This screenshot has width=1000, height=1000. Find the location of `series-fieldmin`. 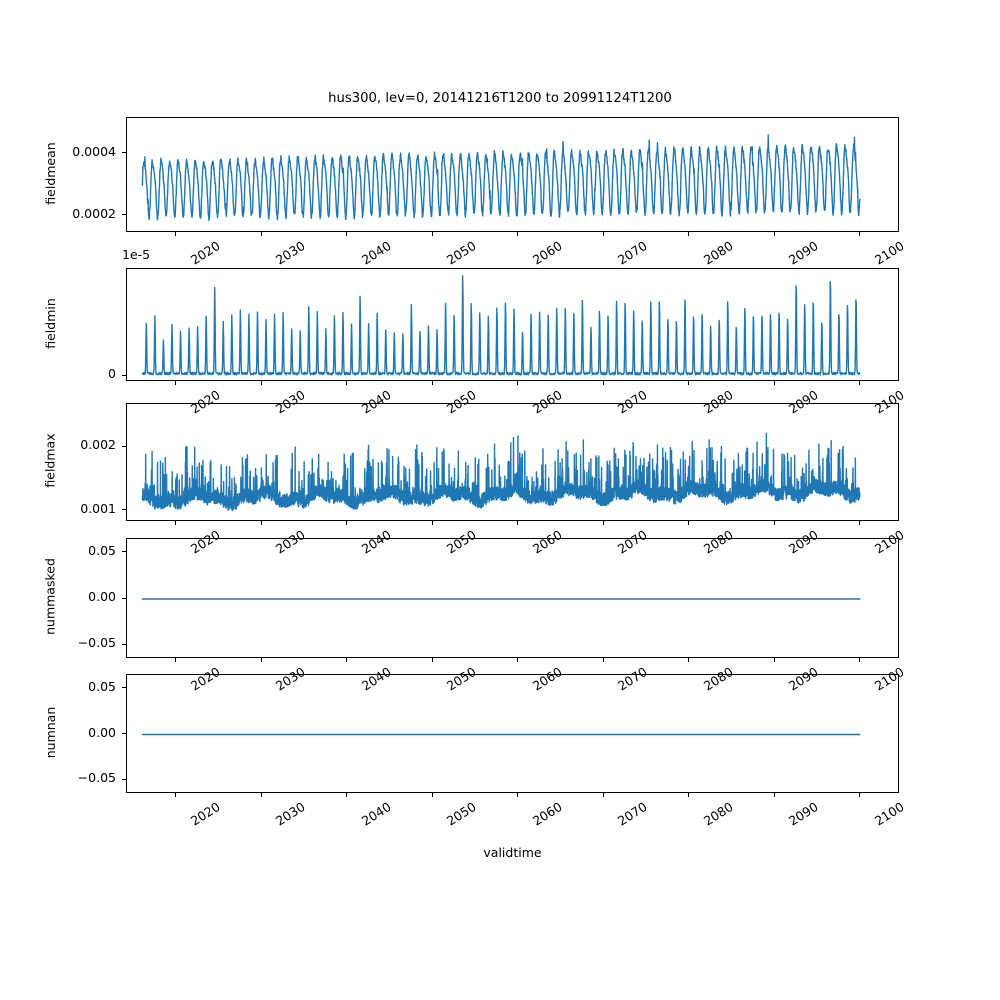

series-fieldmin is located at coordinates (501, 325).